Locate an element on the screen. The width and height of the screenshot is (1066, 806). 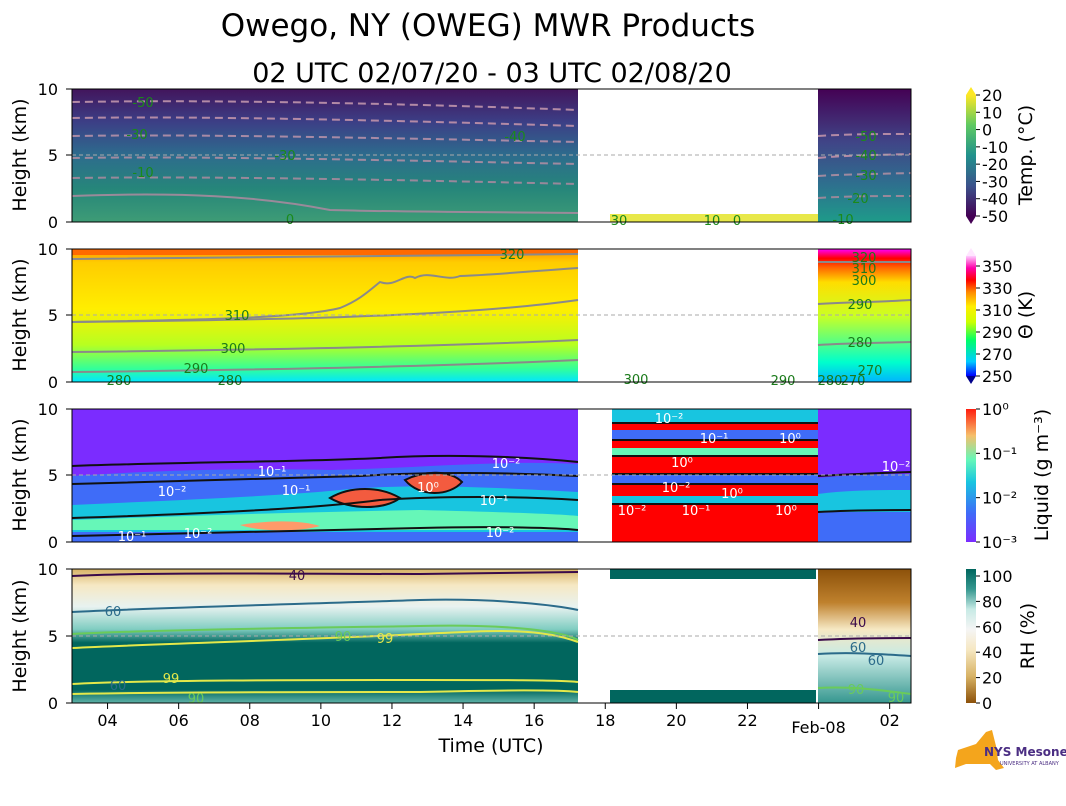
colorbar-tick-label: 60 is located at coordinates (992, 627).